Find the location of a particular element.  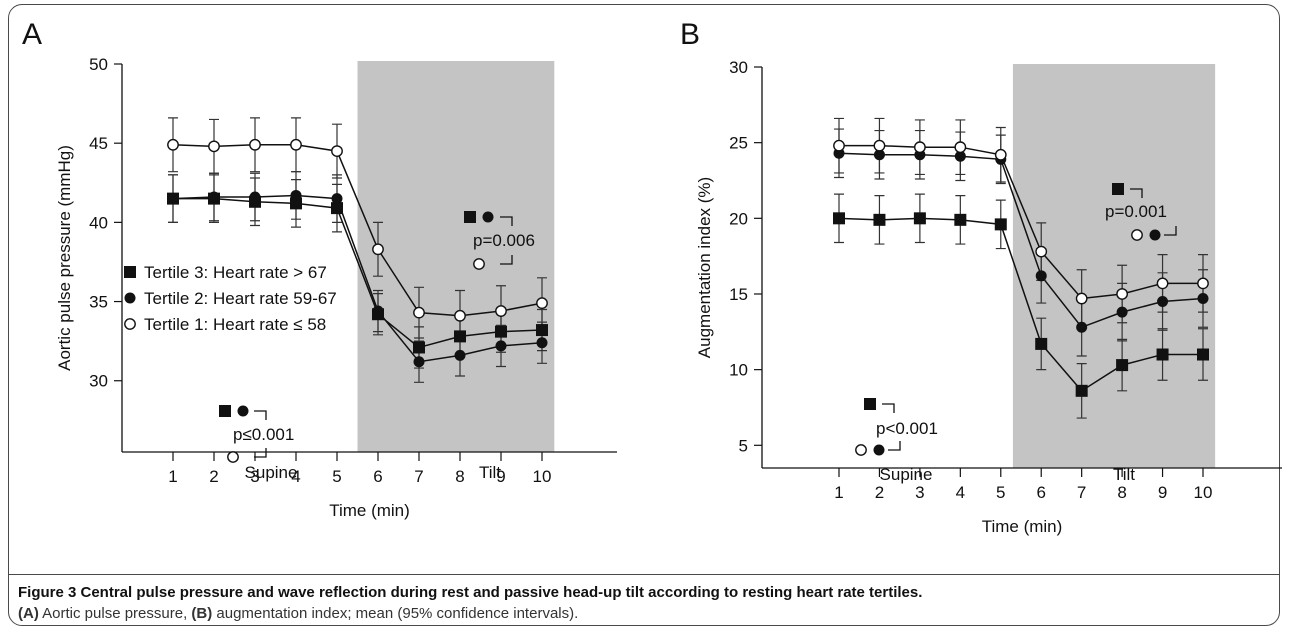

annotation-bracket-b-1-top is located at coordinates (888, 408).